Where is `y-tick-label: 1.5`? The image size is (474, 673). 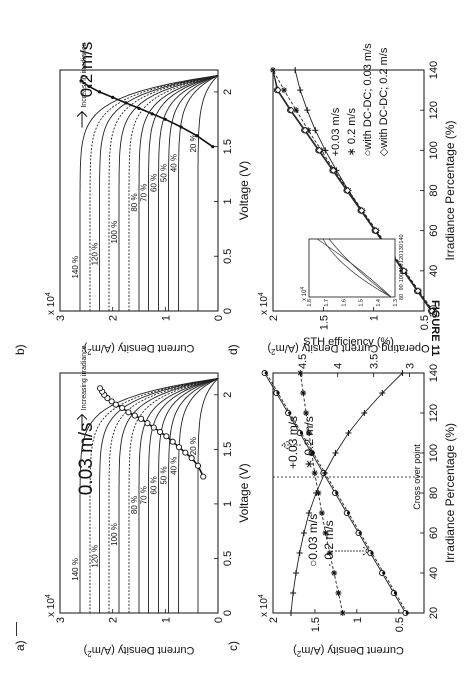
y-tick-label: 1.5 is located at coordinates (324, 322).